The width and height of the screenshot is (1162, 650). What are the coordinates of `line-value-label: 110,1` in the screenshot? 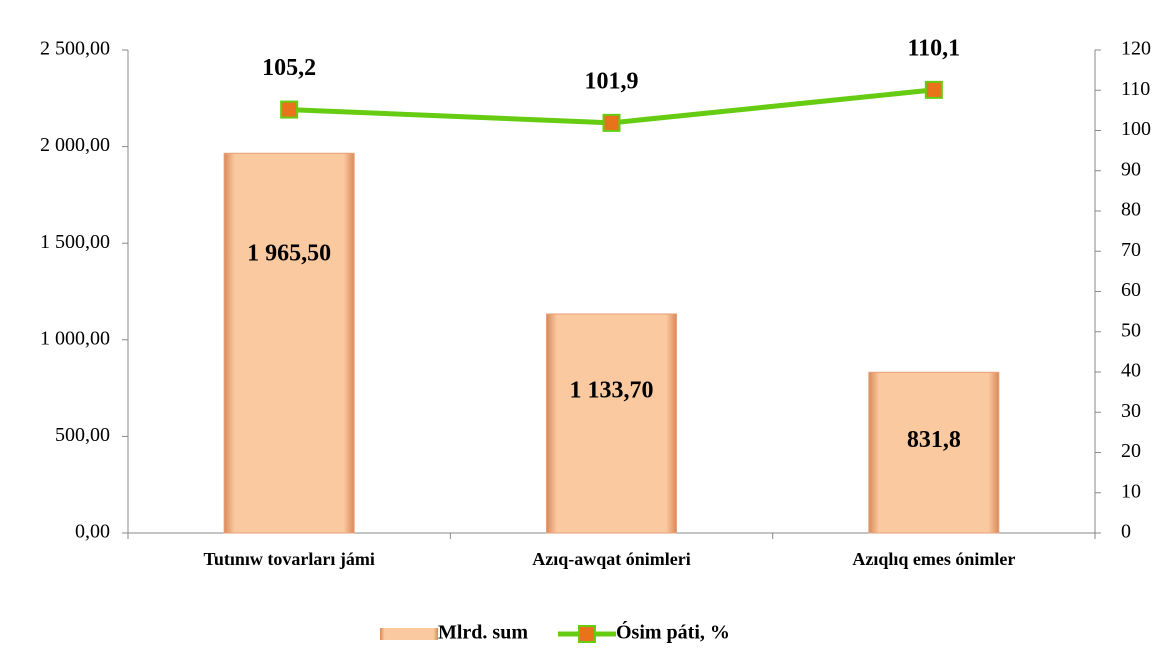 It's located at (933, 48).